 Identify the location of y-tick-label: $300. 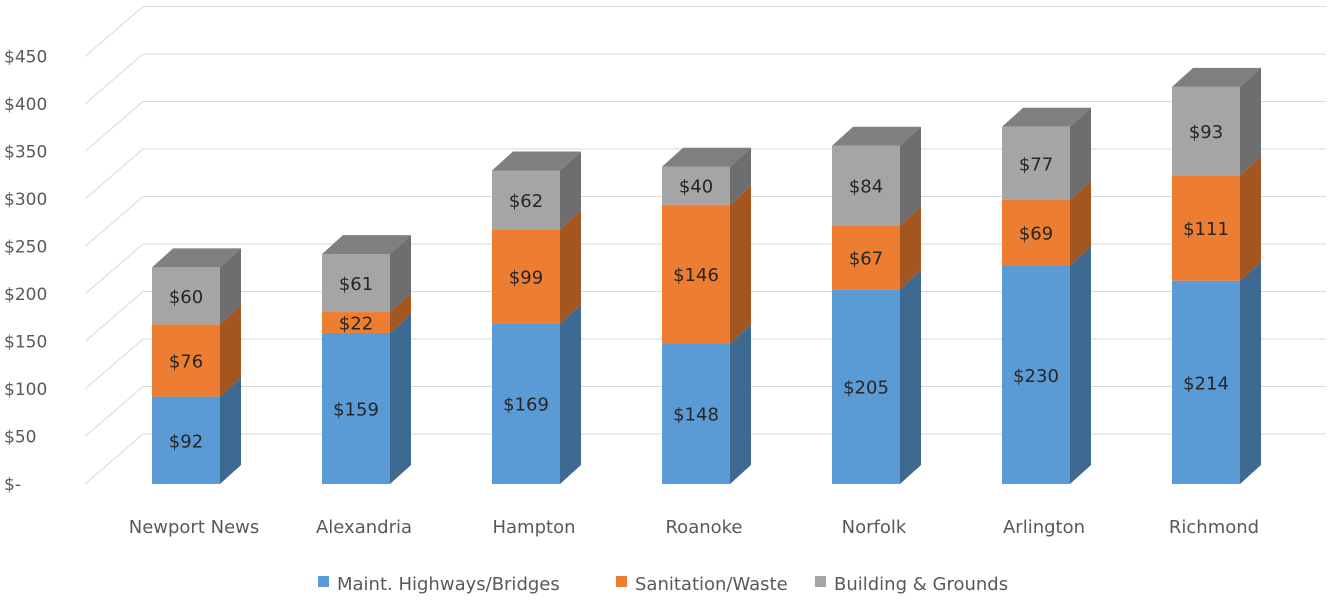
(25, 200).